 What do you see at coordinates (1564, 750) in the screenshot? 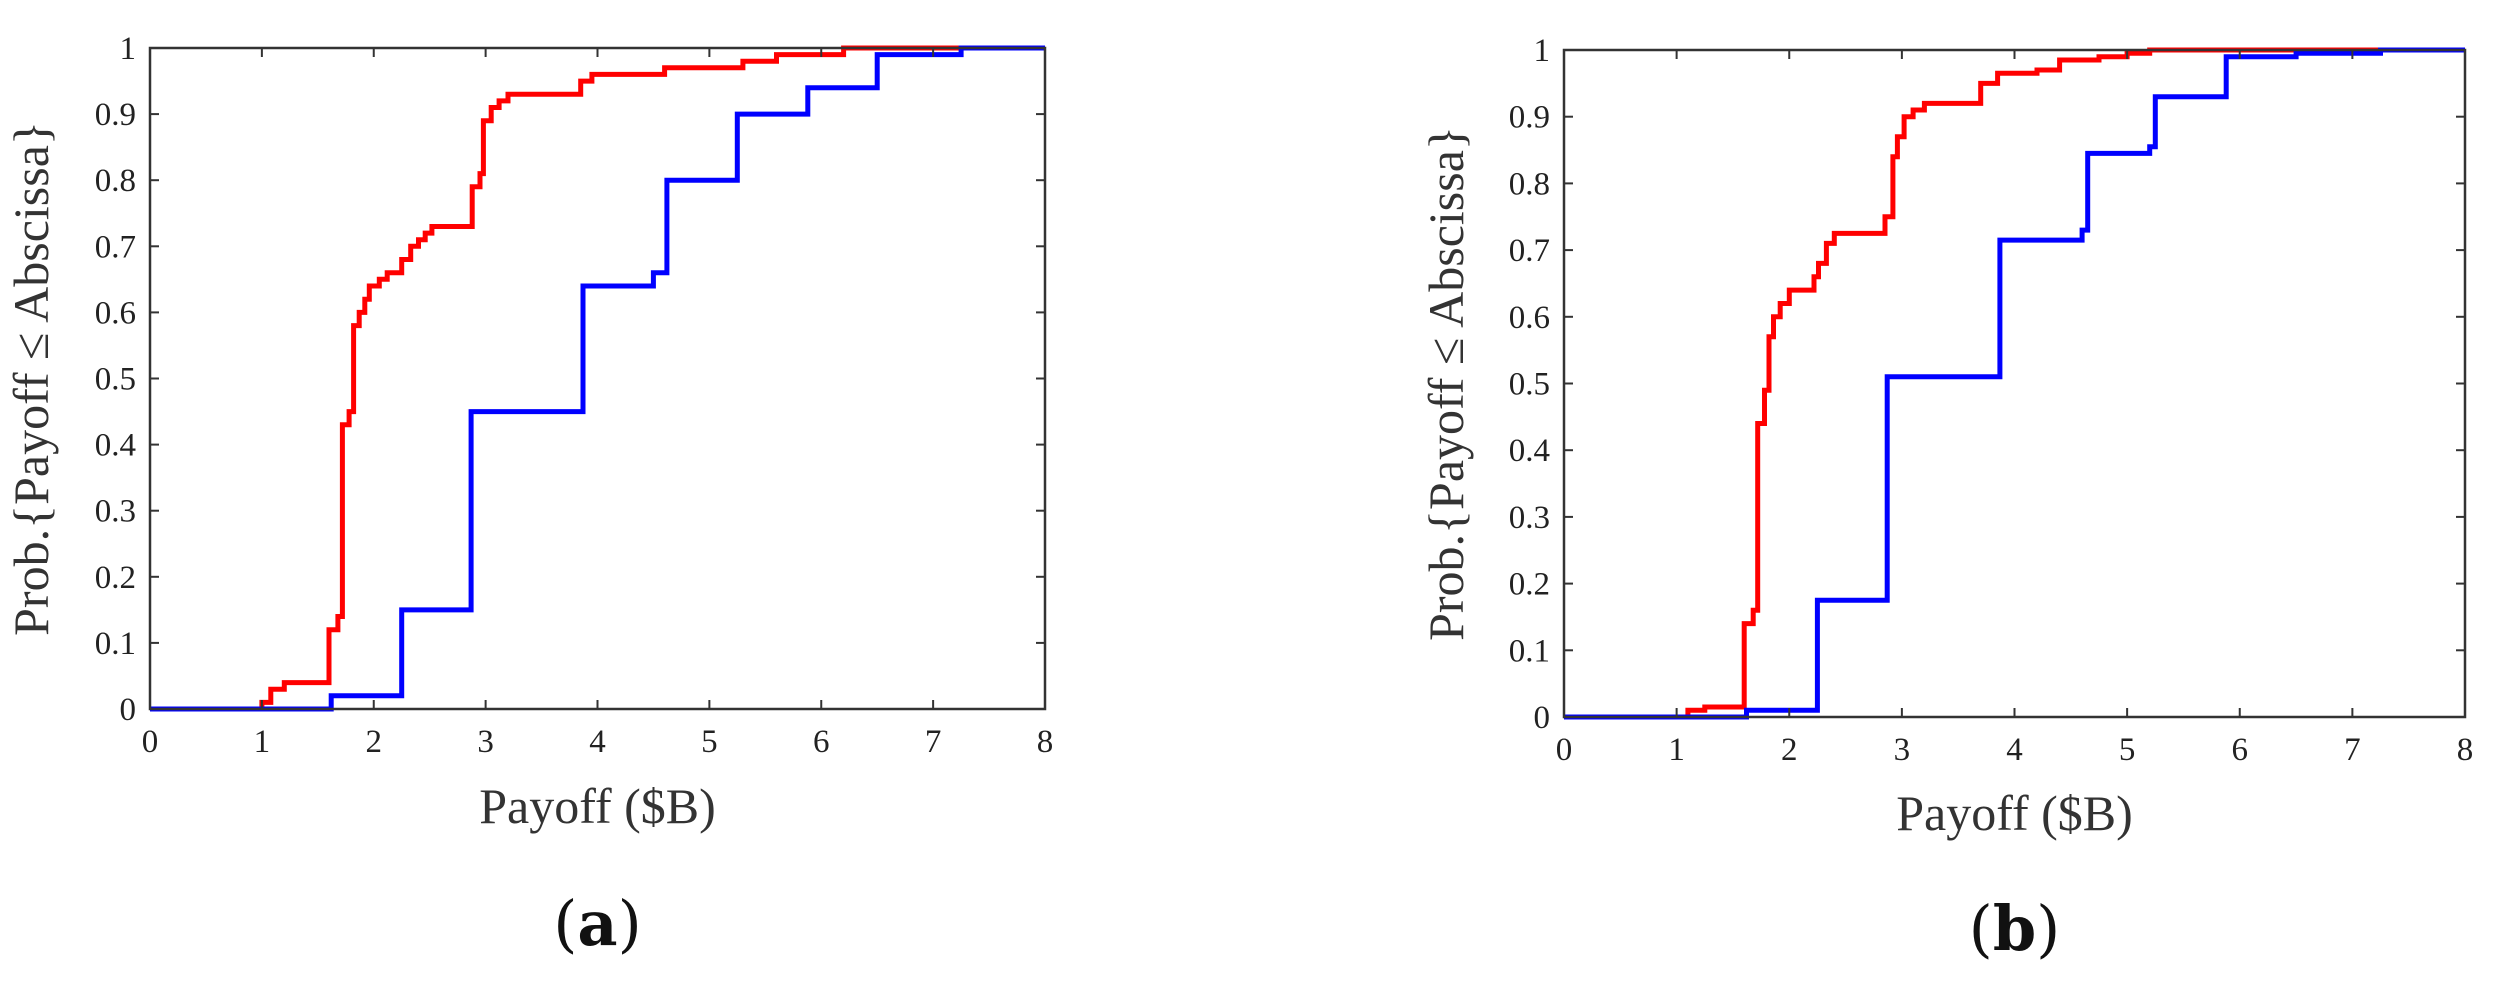
I see `panel-b-x-tick-label: 0` at bounding box center [1564, 750].